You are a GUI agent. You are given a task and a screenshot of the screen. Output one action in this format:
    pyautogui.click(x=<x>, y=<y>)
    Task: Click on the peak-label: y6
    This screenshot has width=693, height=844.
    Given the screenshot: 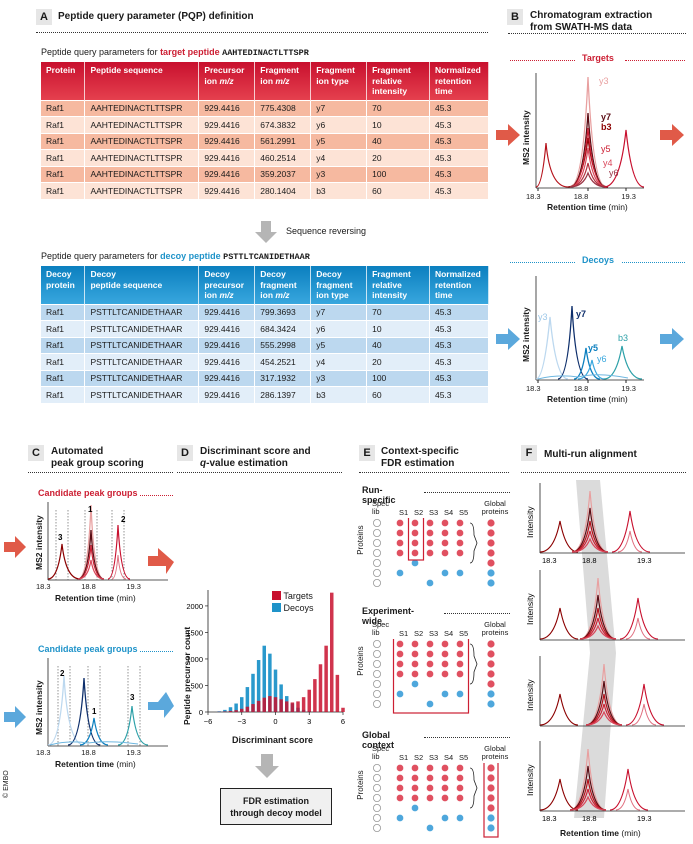 What is the action you would take?
    pyautogui.click(x=602, y=359)
    